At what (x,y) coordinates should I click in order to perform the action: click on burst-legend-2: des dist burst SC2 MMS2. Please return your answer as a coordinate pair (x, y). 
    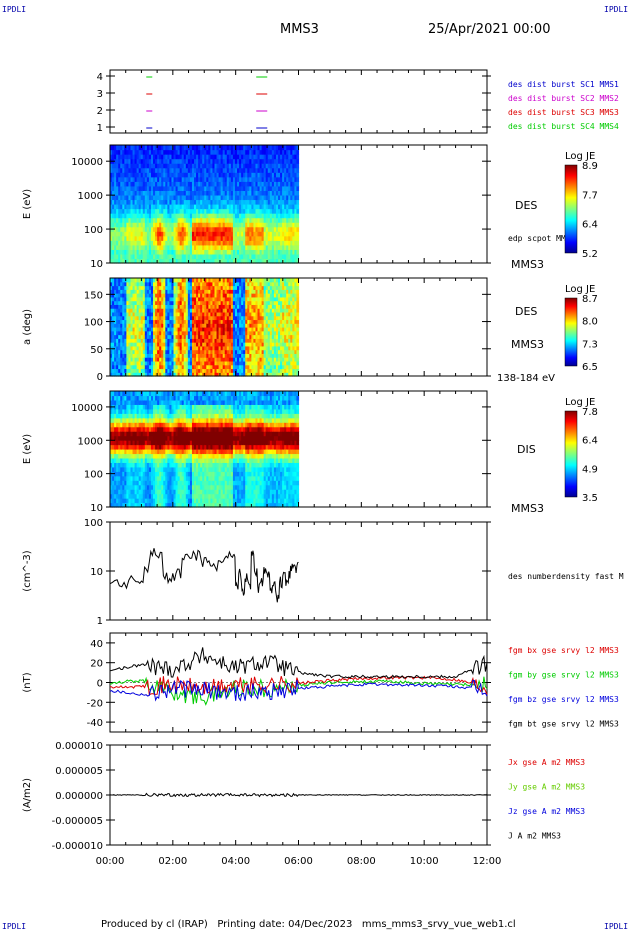
    Looking at the image, I should click on (563, 98).